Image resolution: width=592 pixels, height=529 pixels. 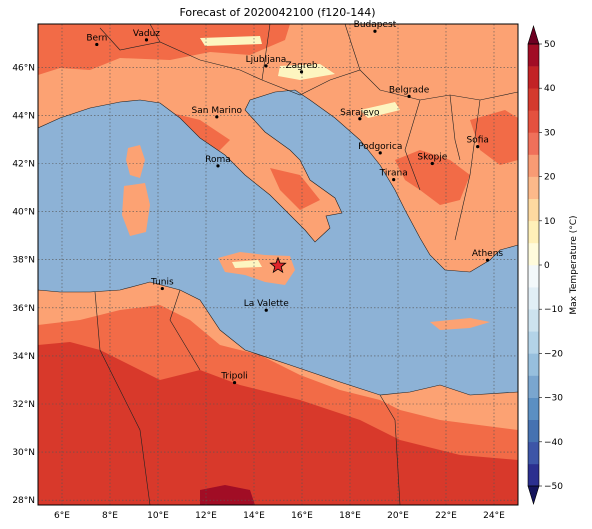 I want to click on island-sicily, so click(x=256, y=268).